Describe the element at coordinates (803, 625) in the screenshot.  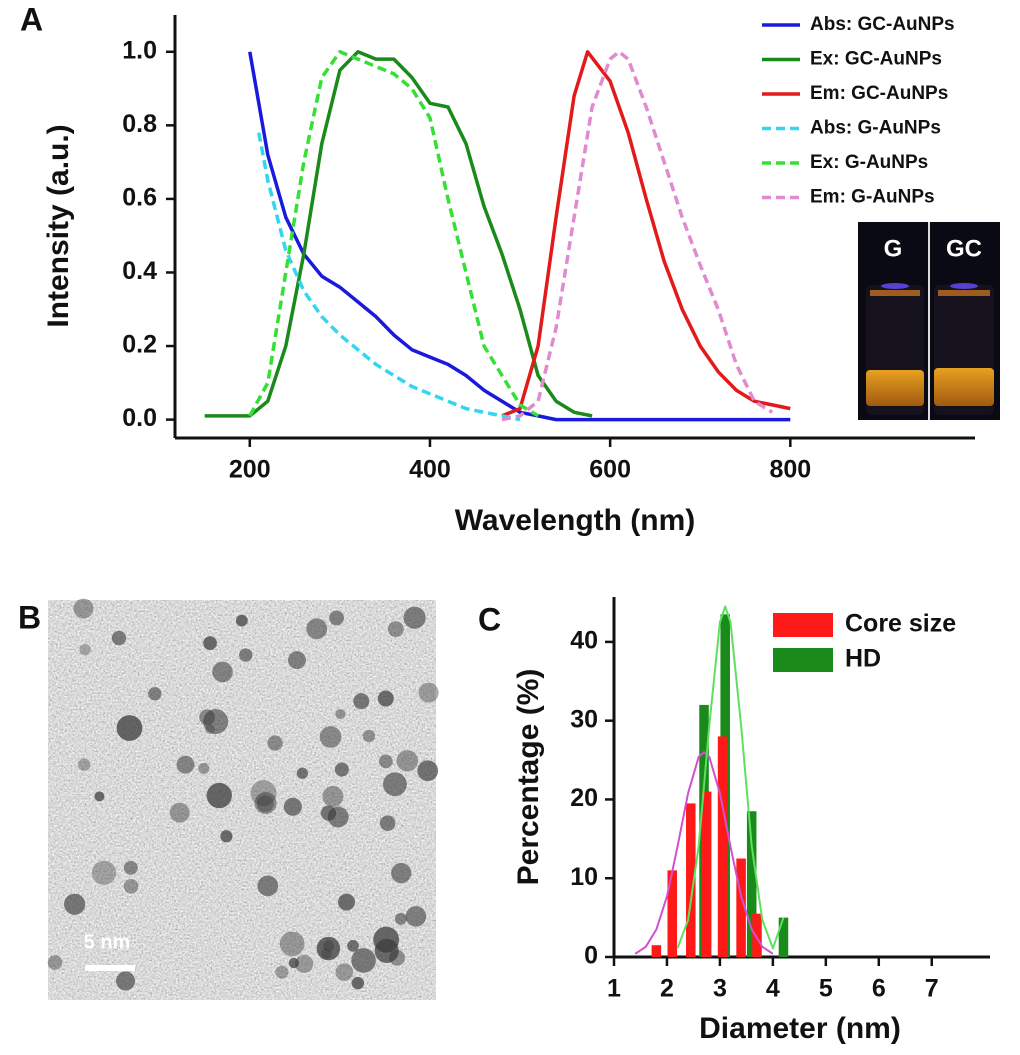
I see `legend-swatch` at that location.